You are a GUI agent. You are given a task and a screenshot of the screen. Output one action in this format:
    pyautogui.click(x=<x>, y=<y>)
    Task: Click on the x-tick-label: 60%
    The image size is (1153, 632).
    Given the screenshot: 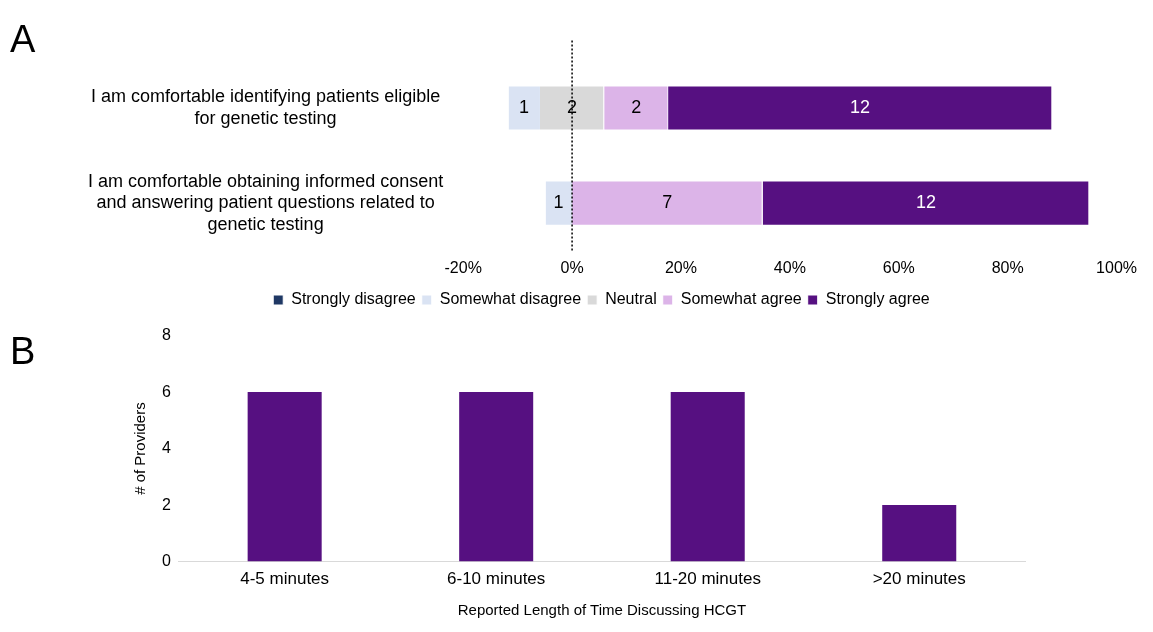 What is the action you would take?
    pyautogui.click(x=898, y=267)
    